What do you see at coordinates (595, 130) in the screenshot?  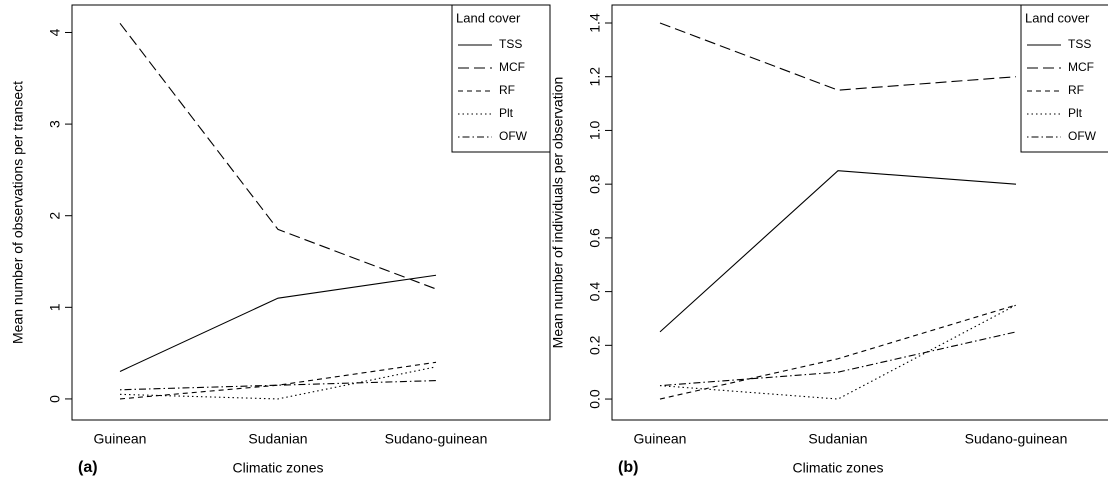 I see `y-tick-label: 1.0` at bounding box center [595, 130].